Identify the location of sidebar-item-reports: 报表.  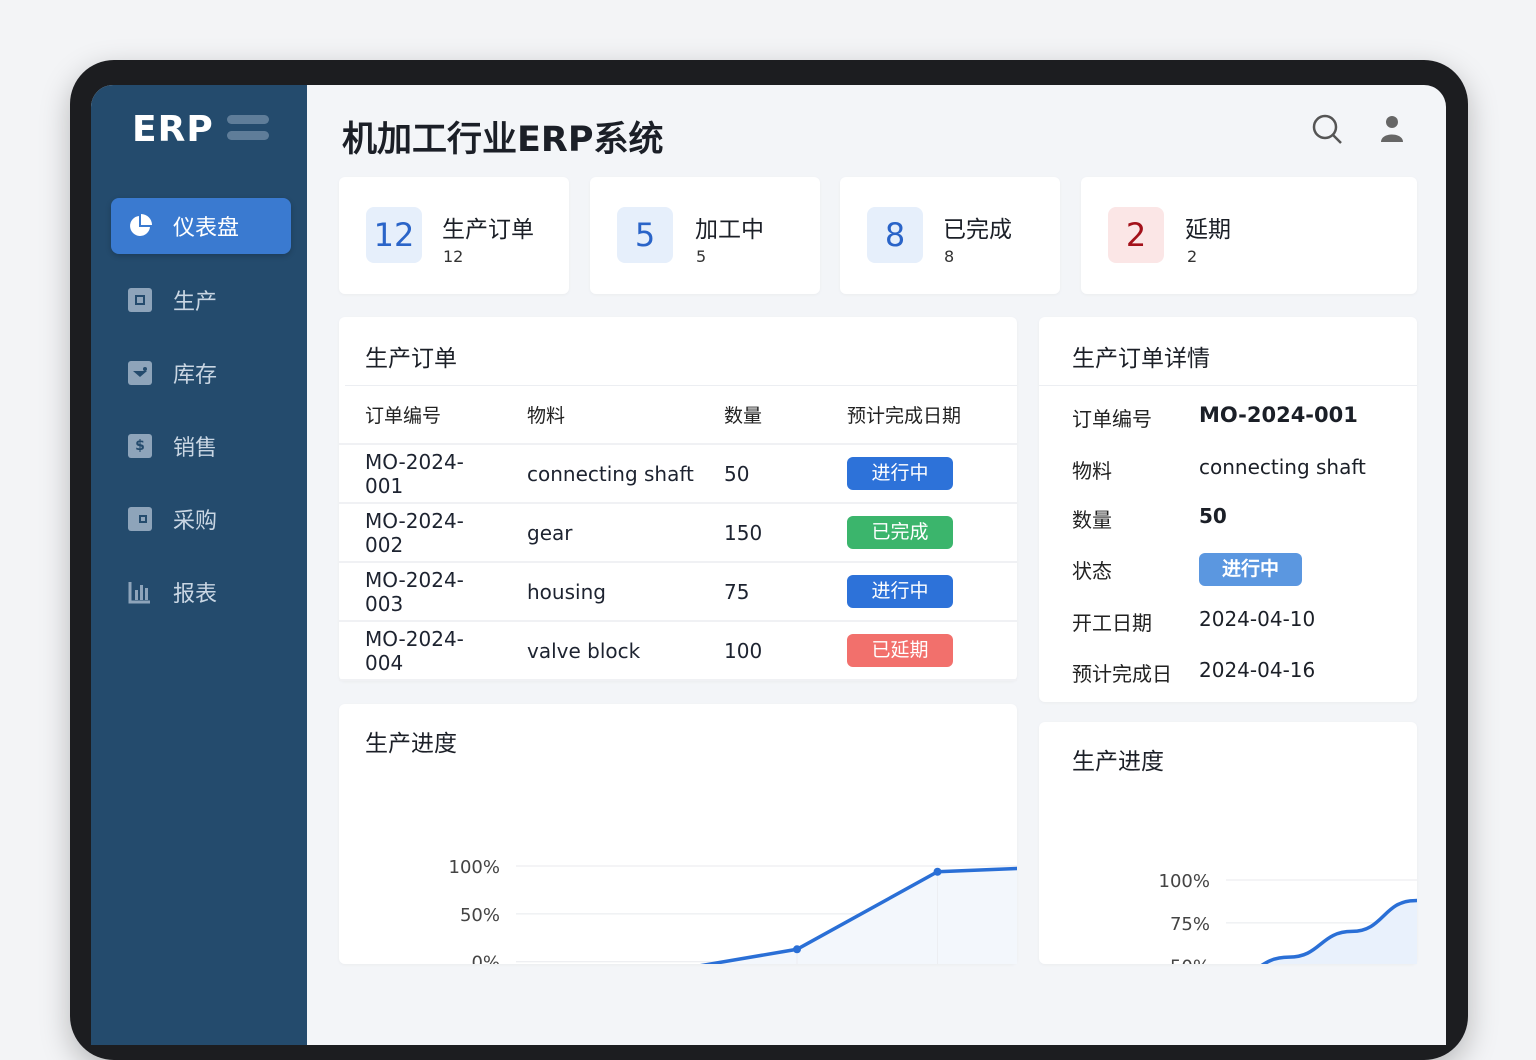
(201, 592).